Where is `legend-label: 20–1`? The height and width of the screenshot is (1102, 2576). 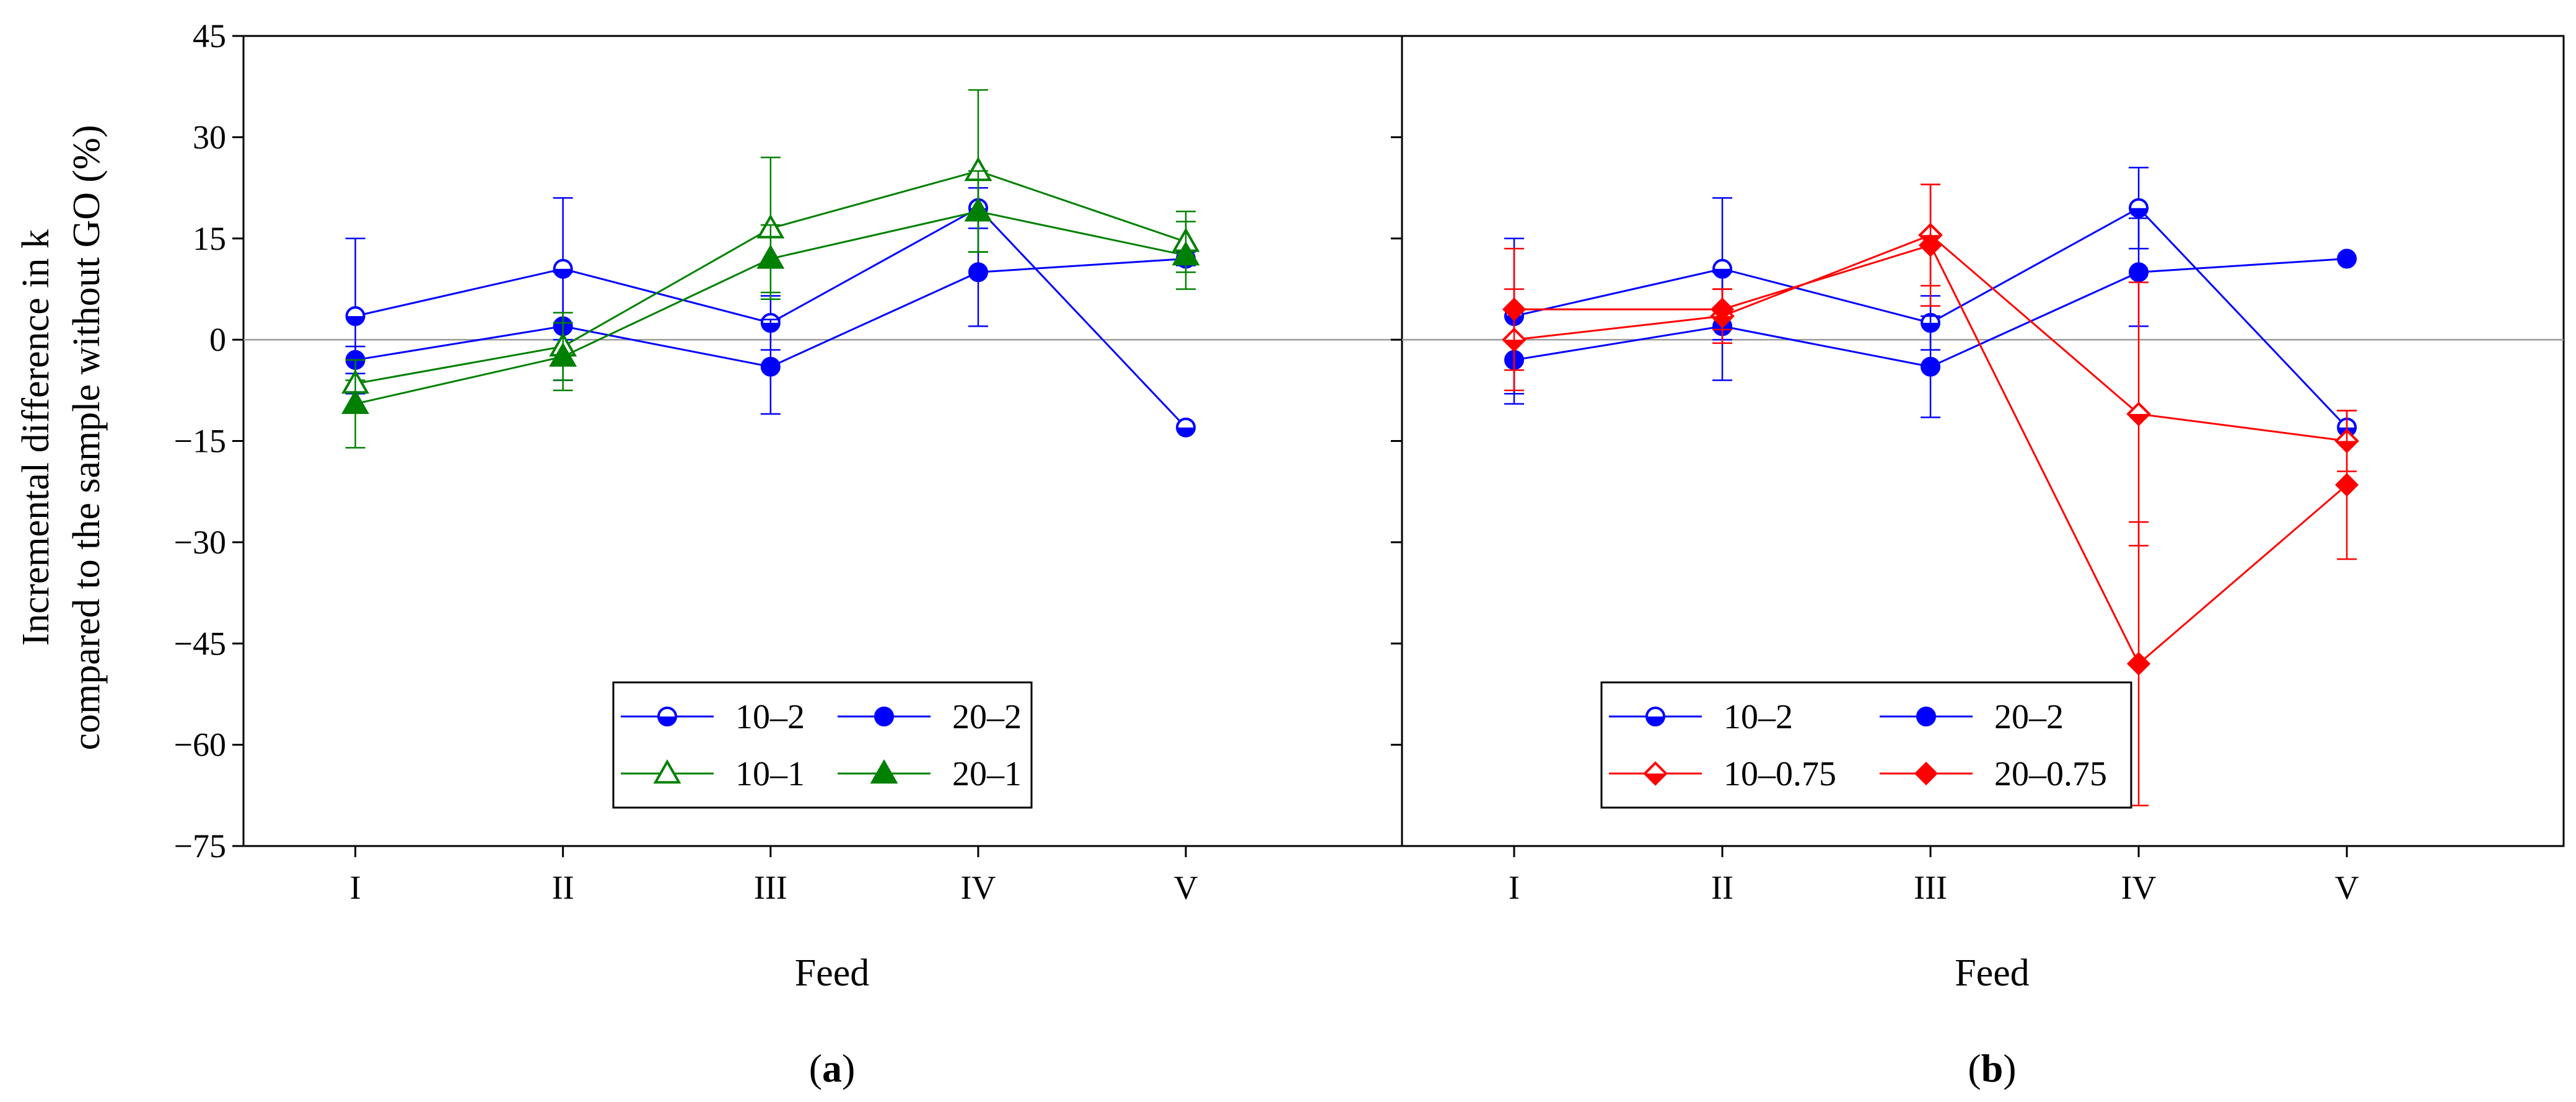
legend-label: 20–1 is located at coordinates (987, 774).